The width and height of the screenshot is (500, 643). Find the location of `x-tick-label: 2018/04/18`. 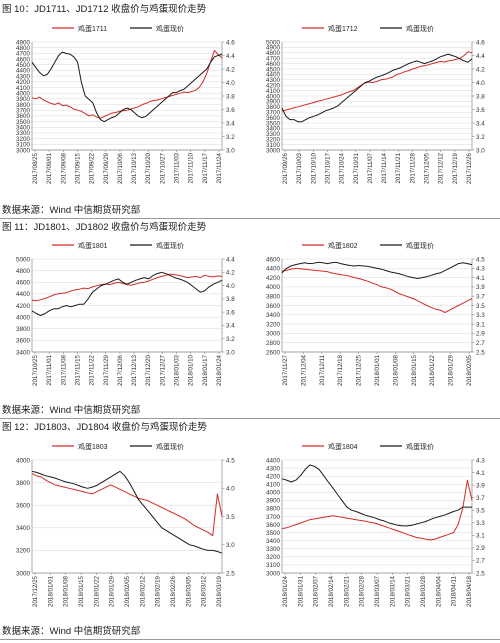

x-tick-label: 2018/04/18 is located at coordinates (469, 591).